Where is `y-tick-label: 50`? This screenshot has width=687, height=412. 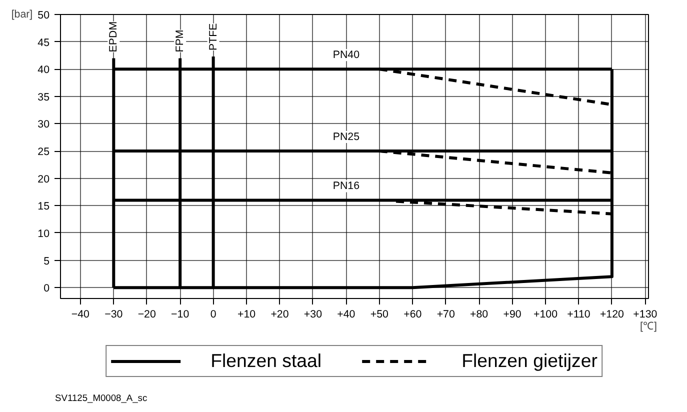
y-tick-label: 50 is located at coordinates (44, 16).